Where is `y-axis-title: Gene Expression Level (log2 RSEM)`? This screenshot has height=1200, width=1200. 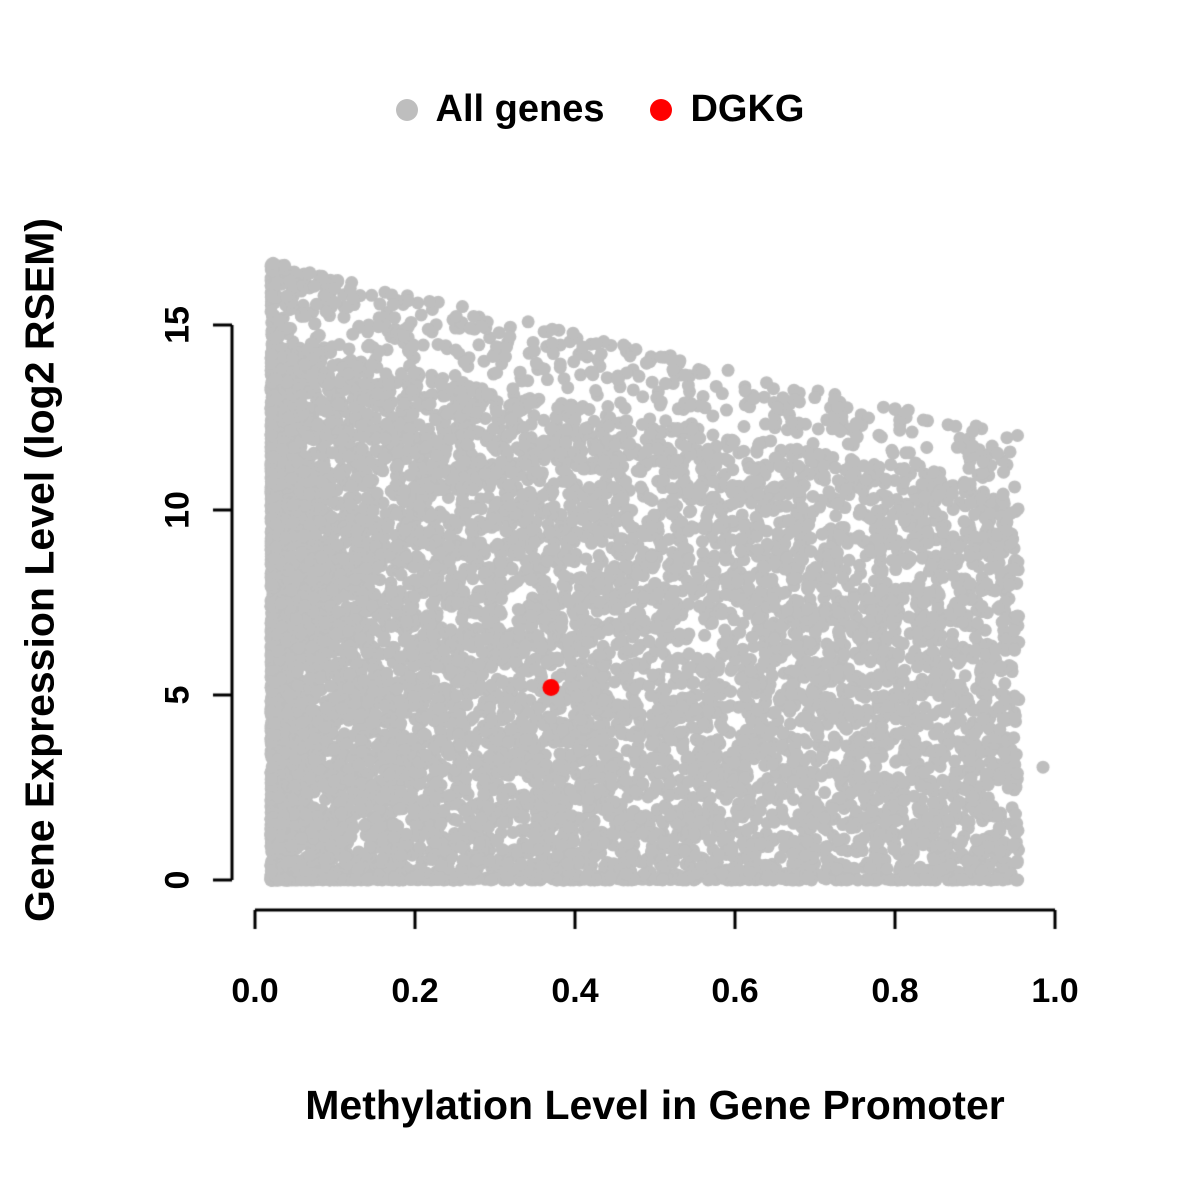
y-axis-title: Gene Expression Level (log2 RSEM) is located at coordinates (39, 570).